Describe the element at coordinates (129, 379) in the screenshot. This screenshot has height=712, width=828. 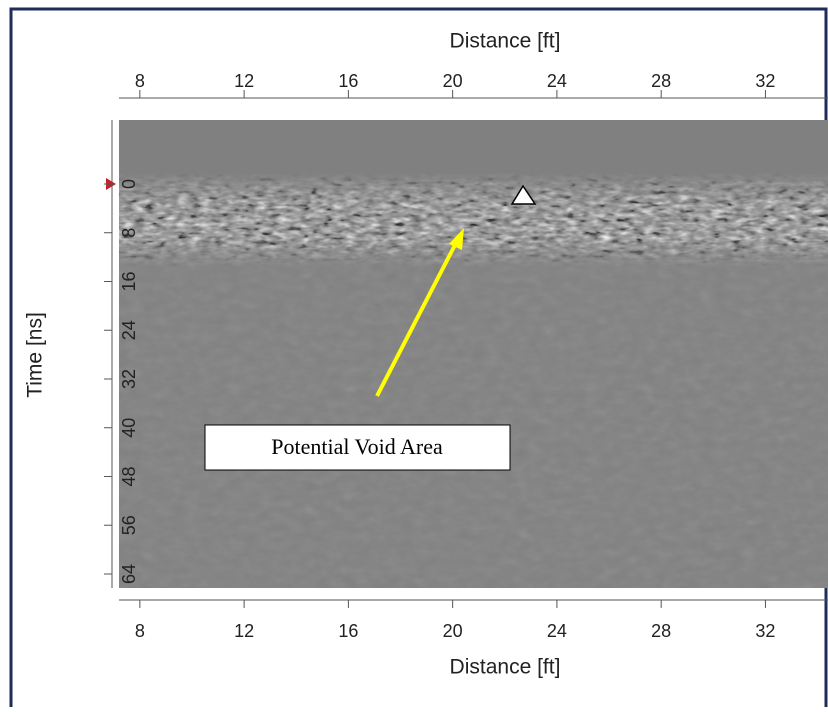
I see `y-tick-label: 32` at that location.